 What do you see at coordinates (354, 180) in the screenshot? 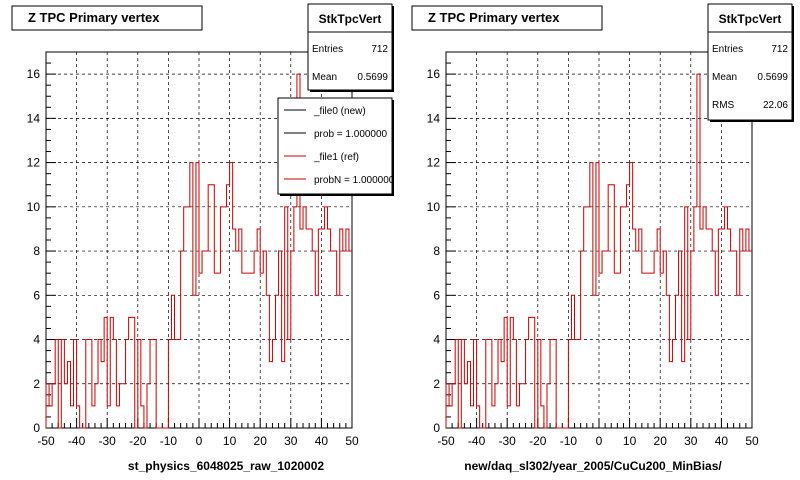
I see `legend-label: probN = 1.000000` at bounding box center [354, 180].